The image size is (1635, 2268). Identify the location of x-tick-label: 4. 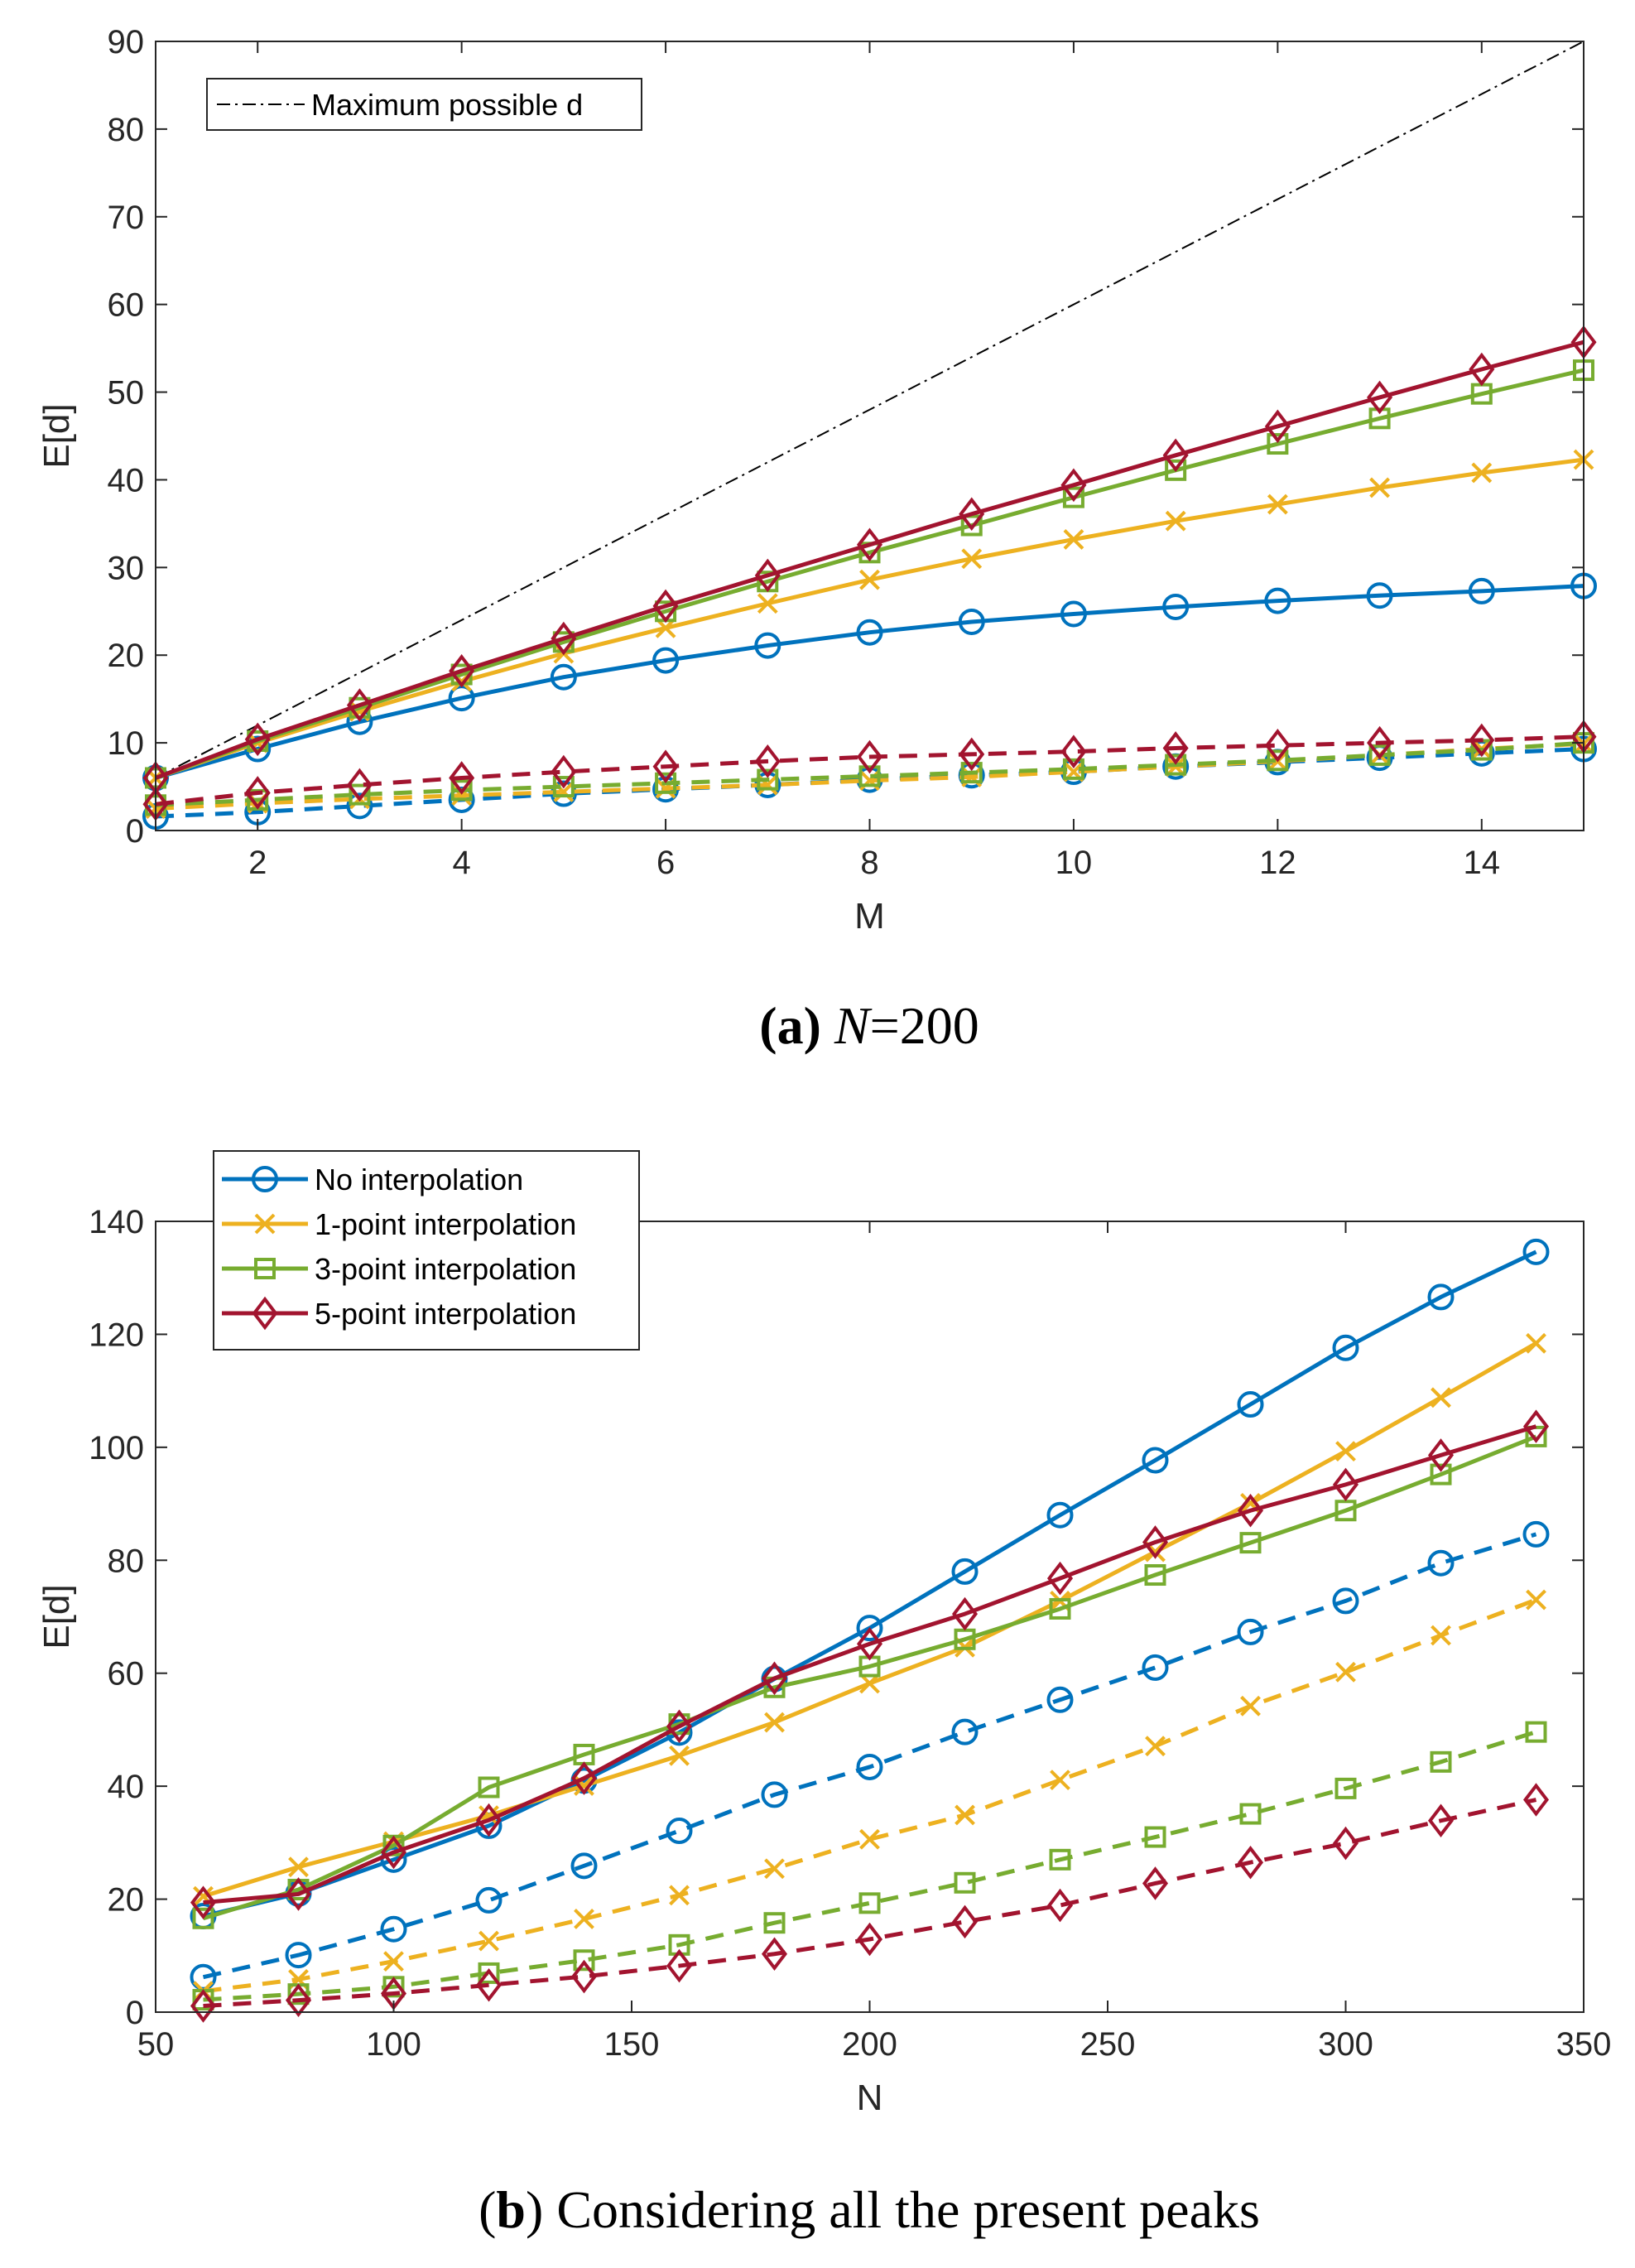
(462, 863).